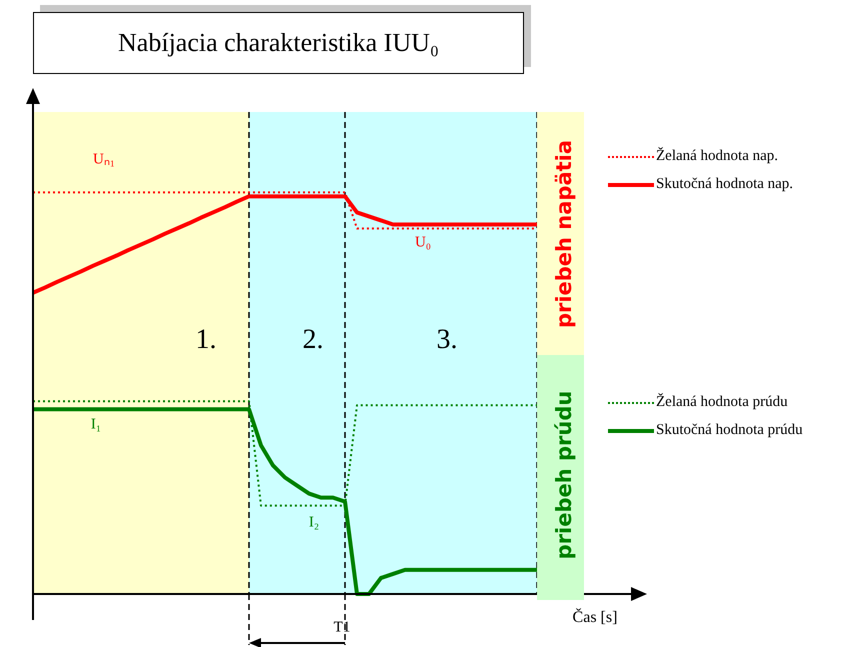 This screenshot has width=867, height=647. I want to click on annotation: I₂, so click(314, 523).